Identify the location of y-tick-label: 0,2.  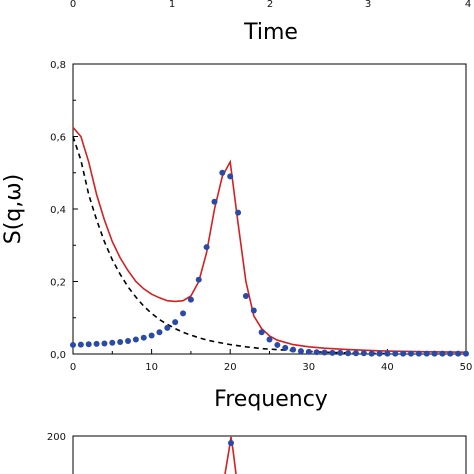
(58, 283).